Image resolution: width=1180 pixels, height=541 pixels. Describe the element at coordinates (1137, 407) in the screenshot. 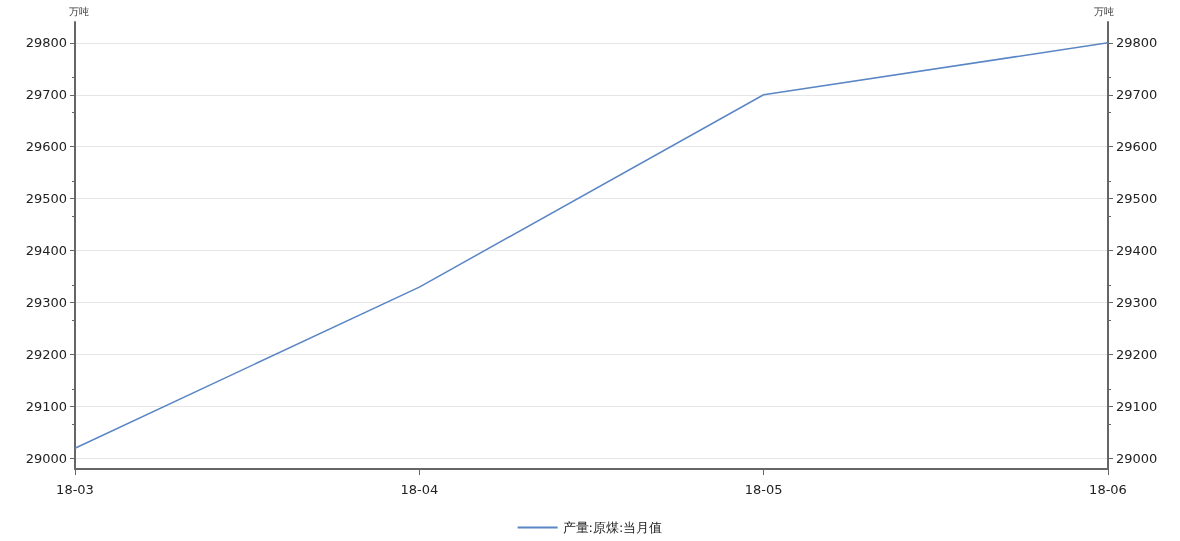

I see `y2-tick-label: 29100` at that location.